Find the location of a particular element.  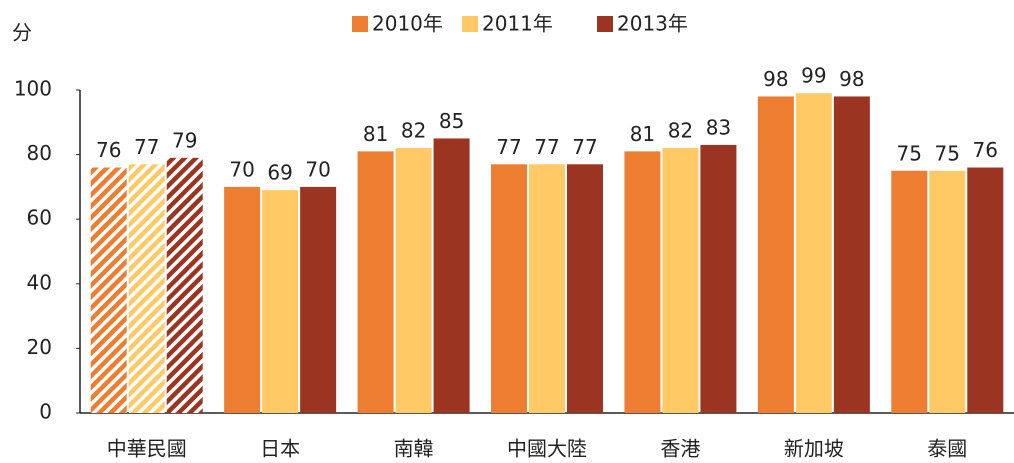

y-axis-label: 分 is located at coordinates (22, 33).